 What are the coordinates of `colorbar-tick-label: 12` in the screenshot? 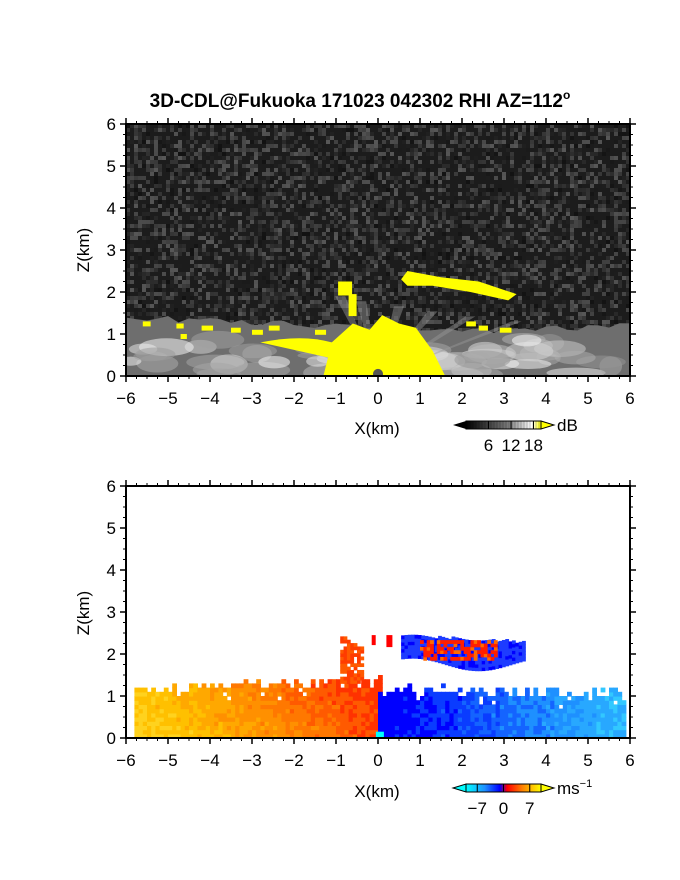 It's located at (511, 445).